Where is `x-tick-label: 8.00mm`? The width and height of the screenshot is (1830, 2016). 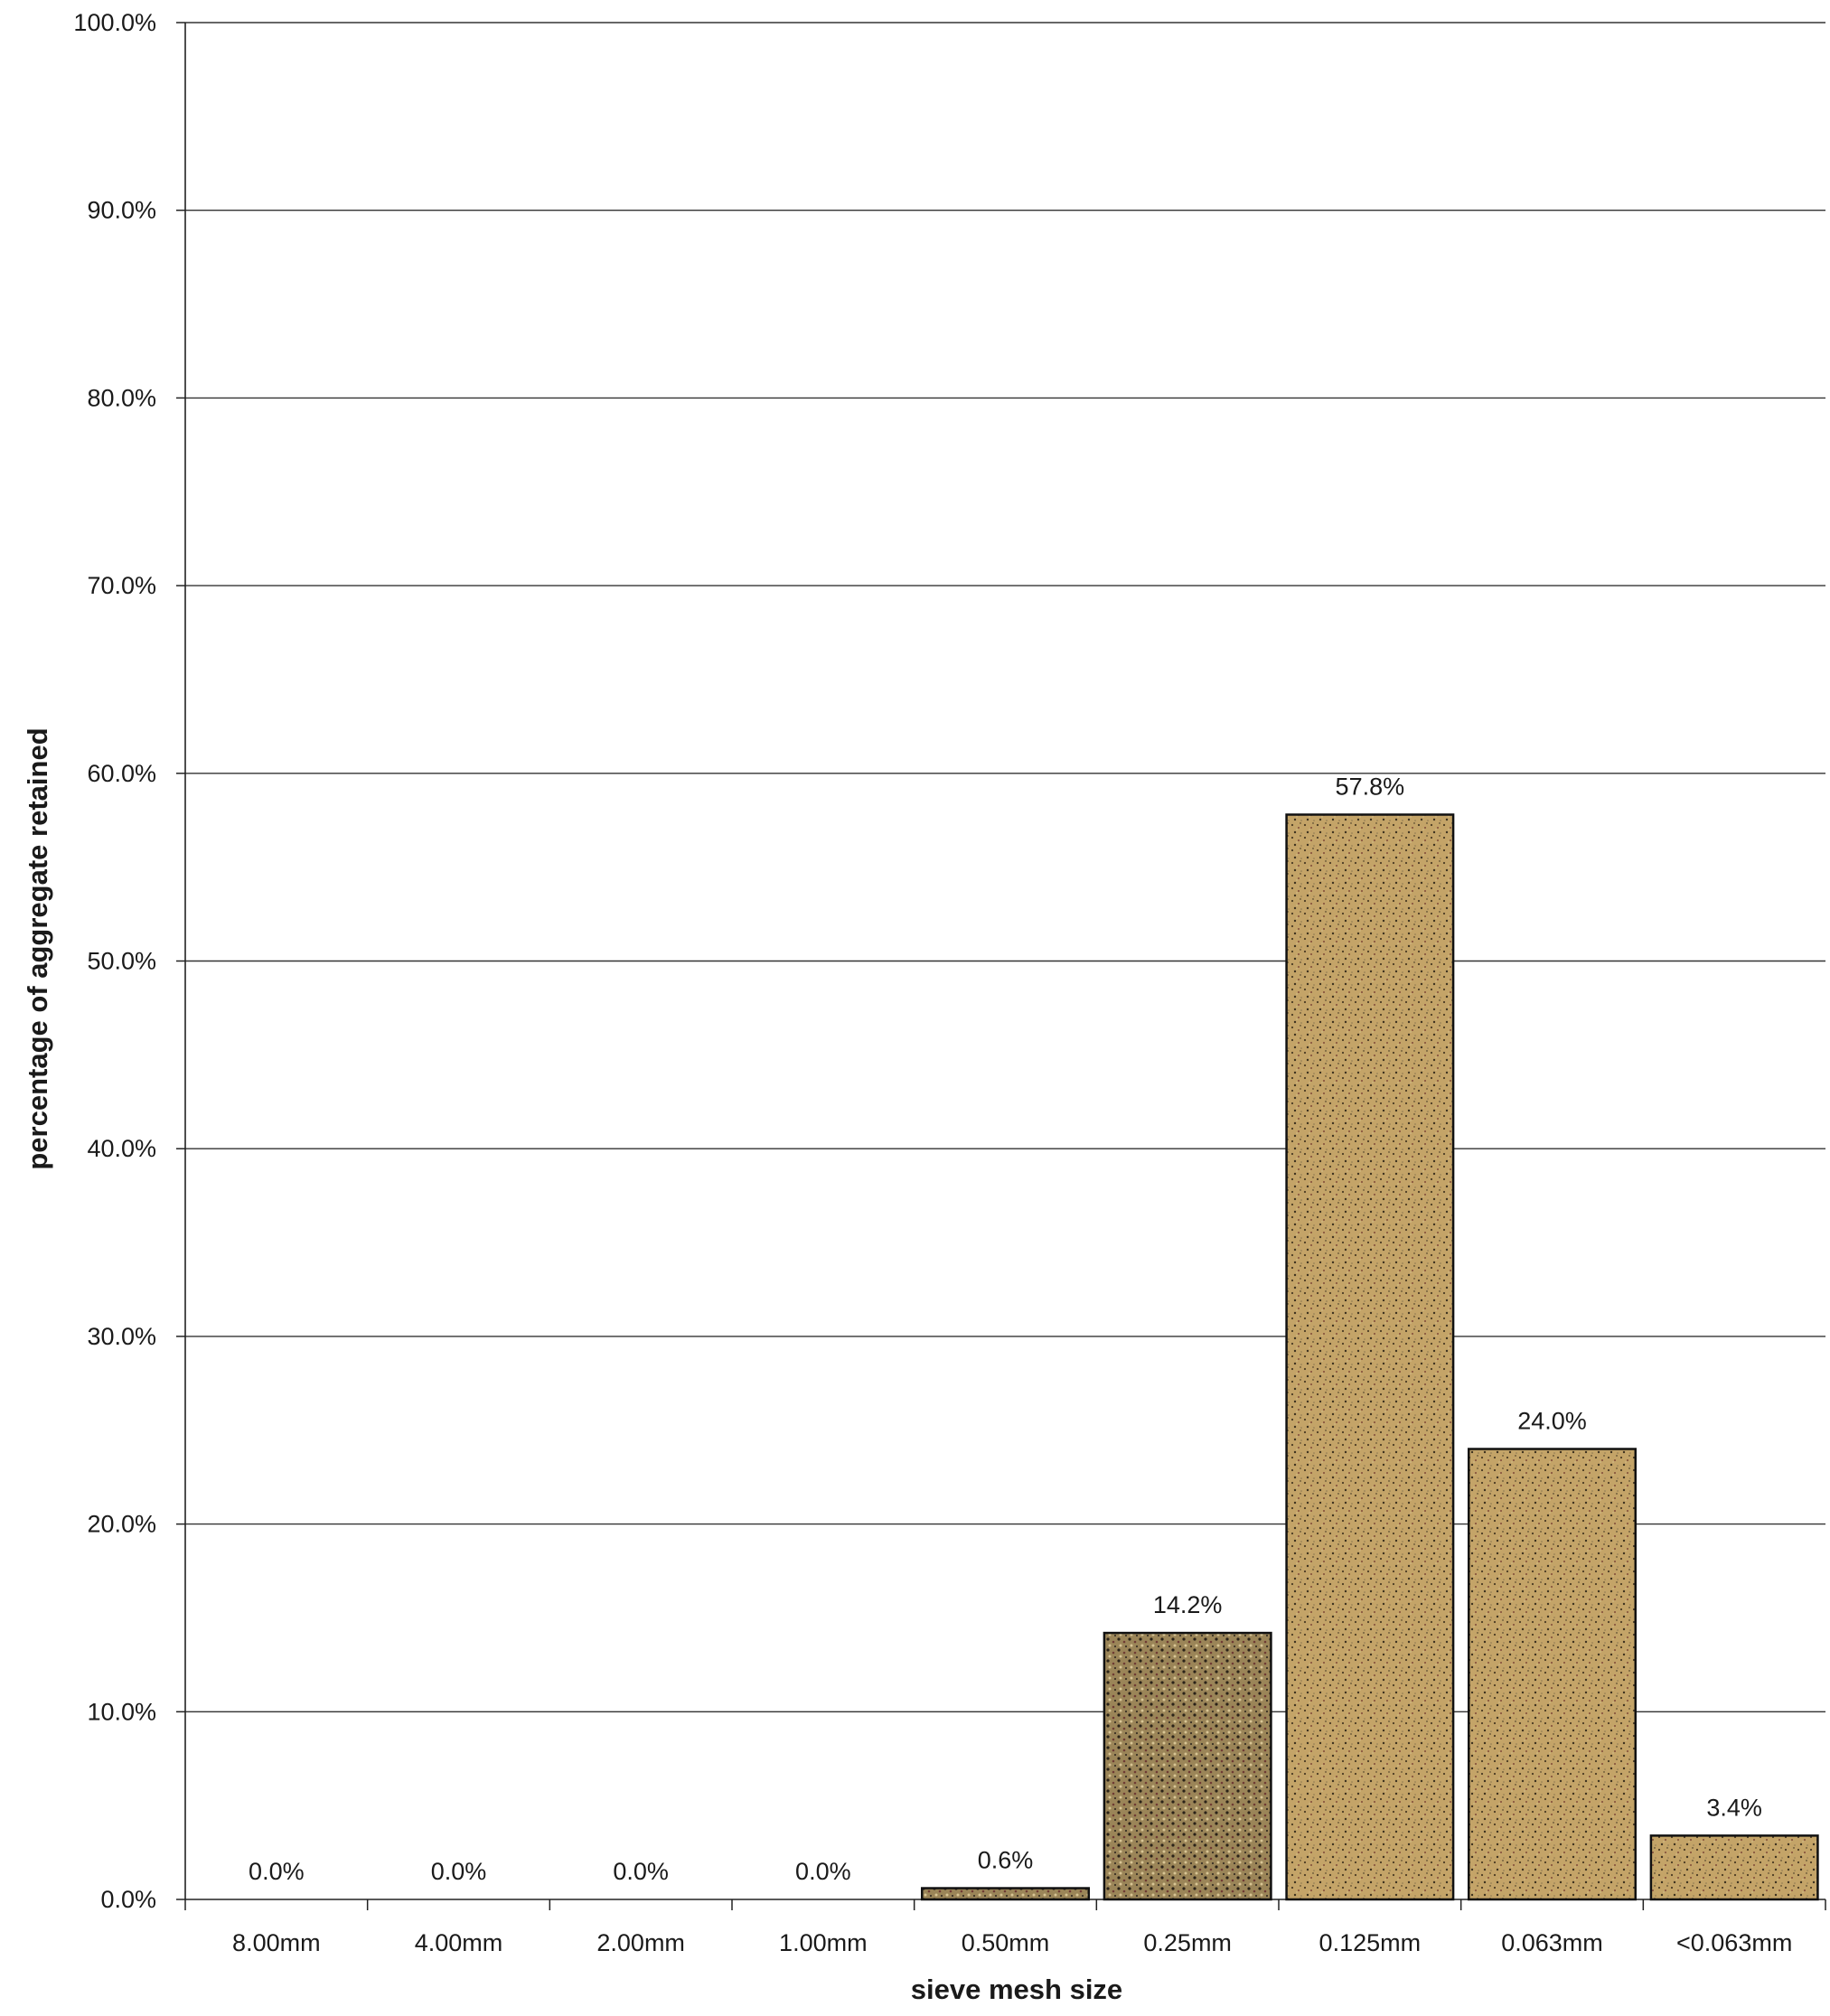
x-tick-label: 8.00mm is located at coordinates (276, 1942).